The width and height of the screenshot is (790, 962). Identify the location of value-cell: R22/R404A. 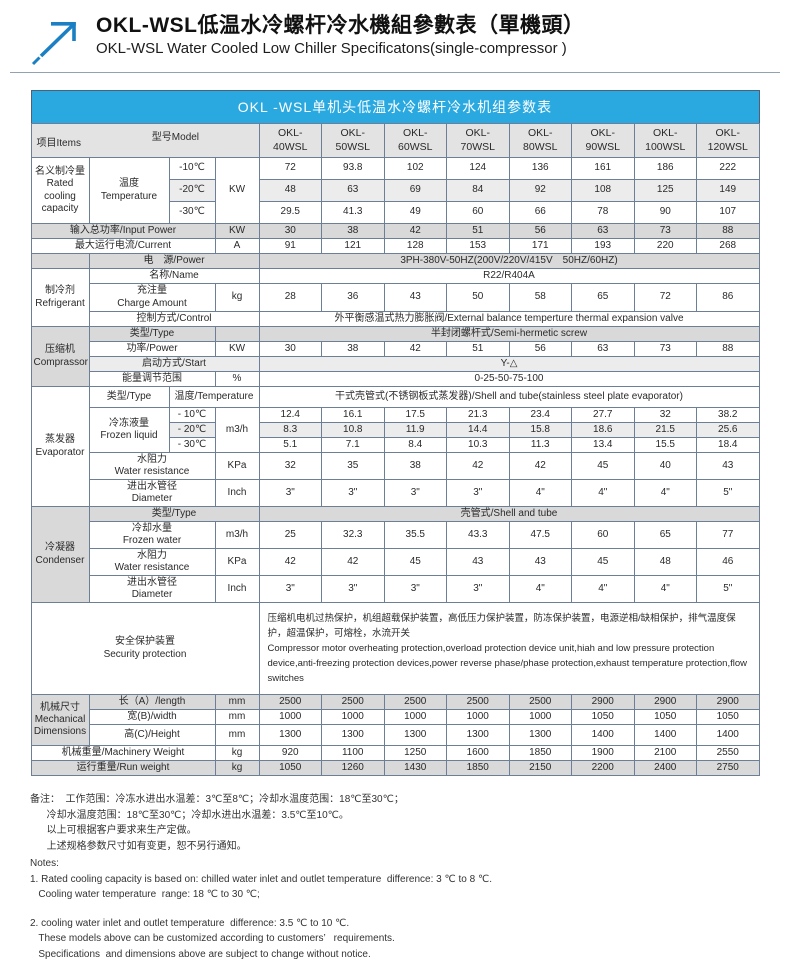
(509, 276).